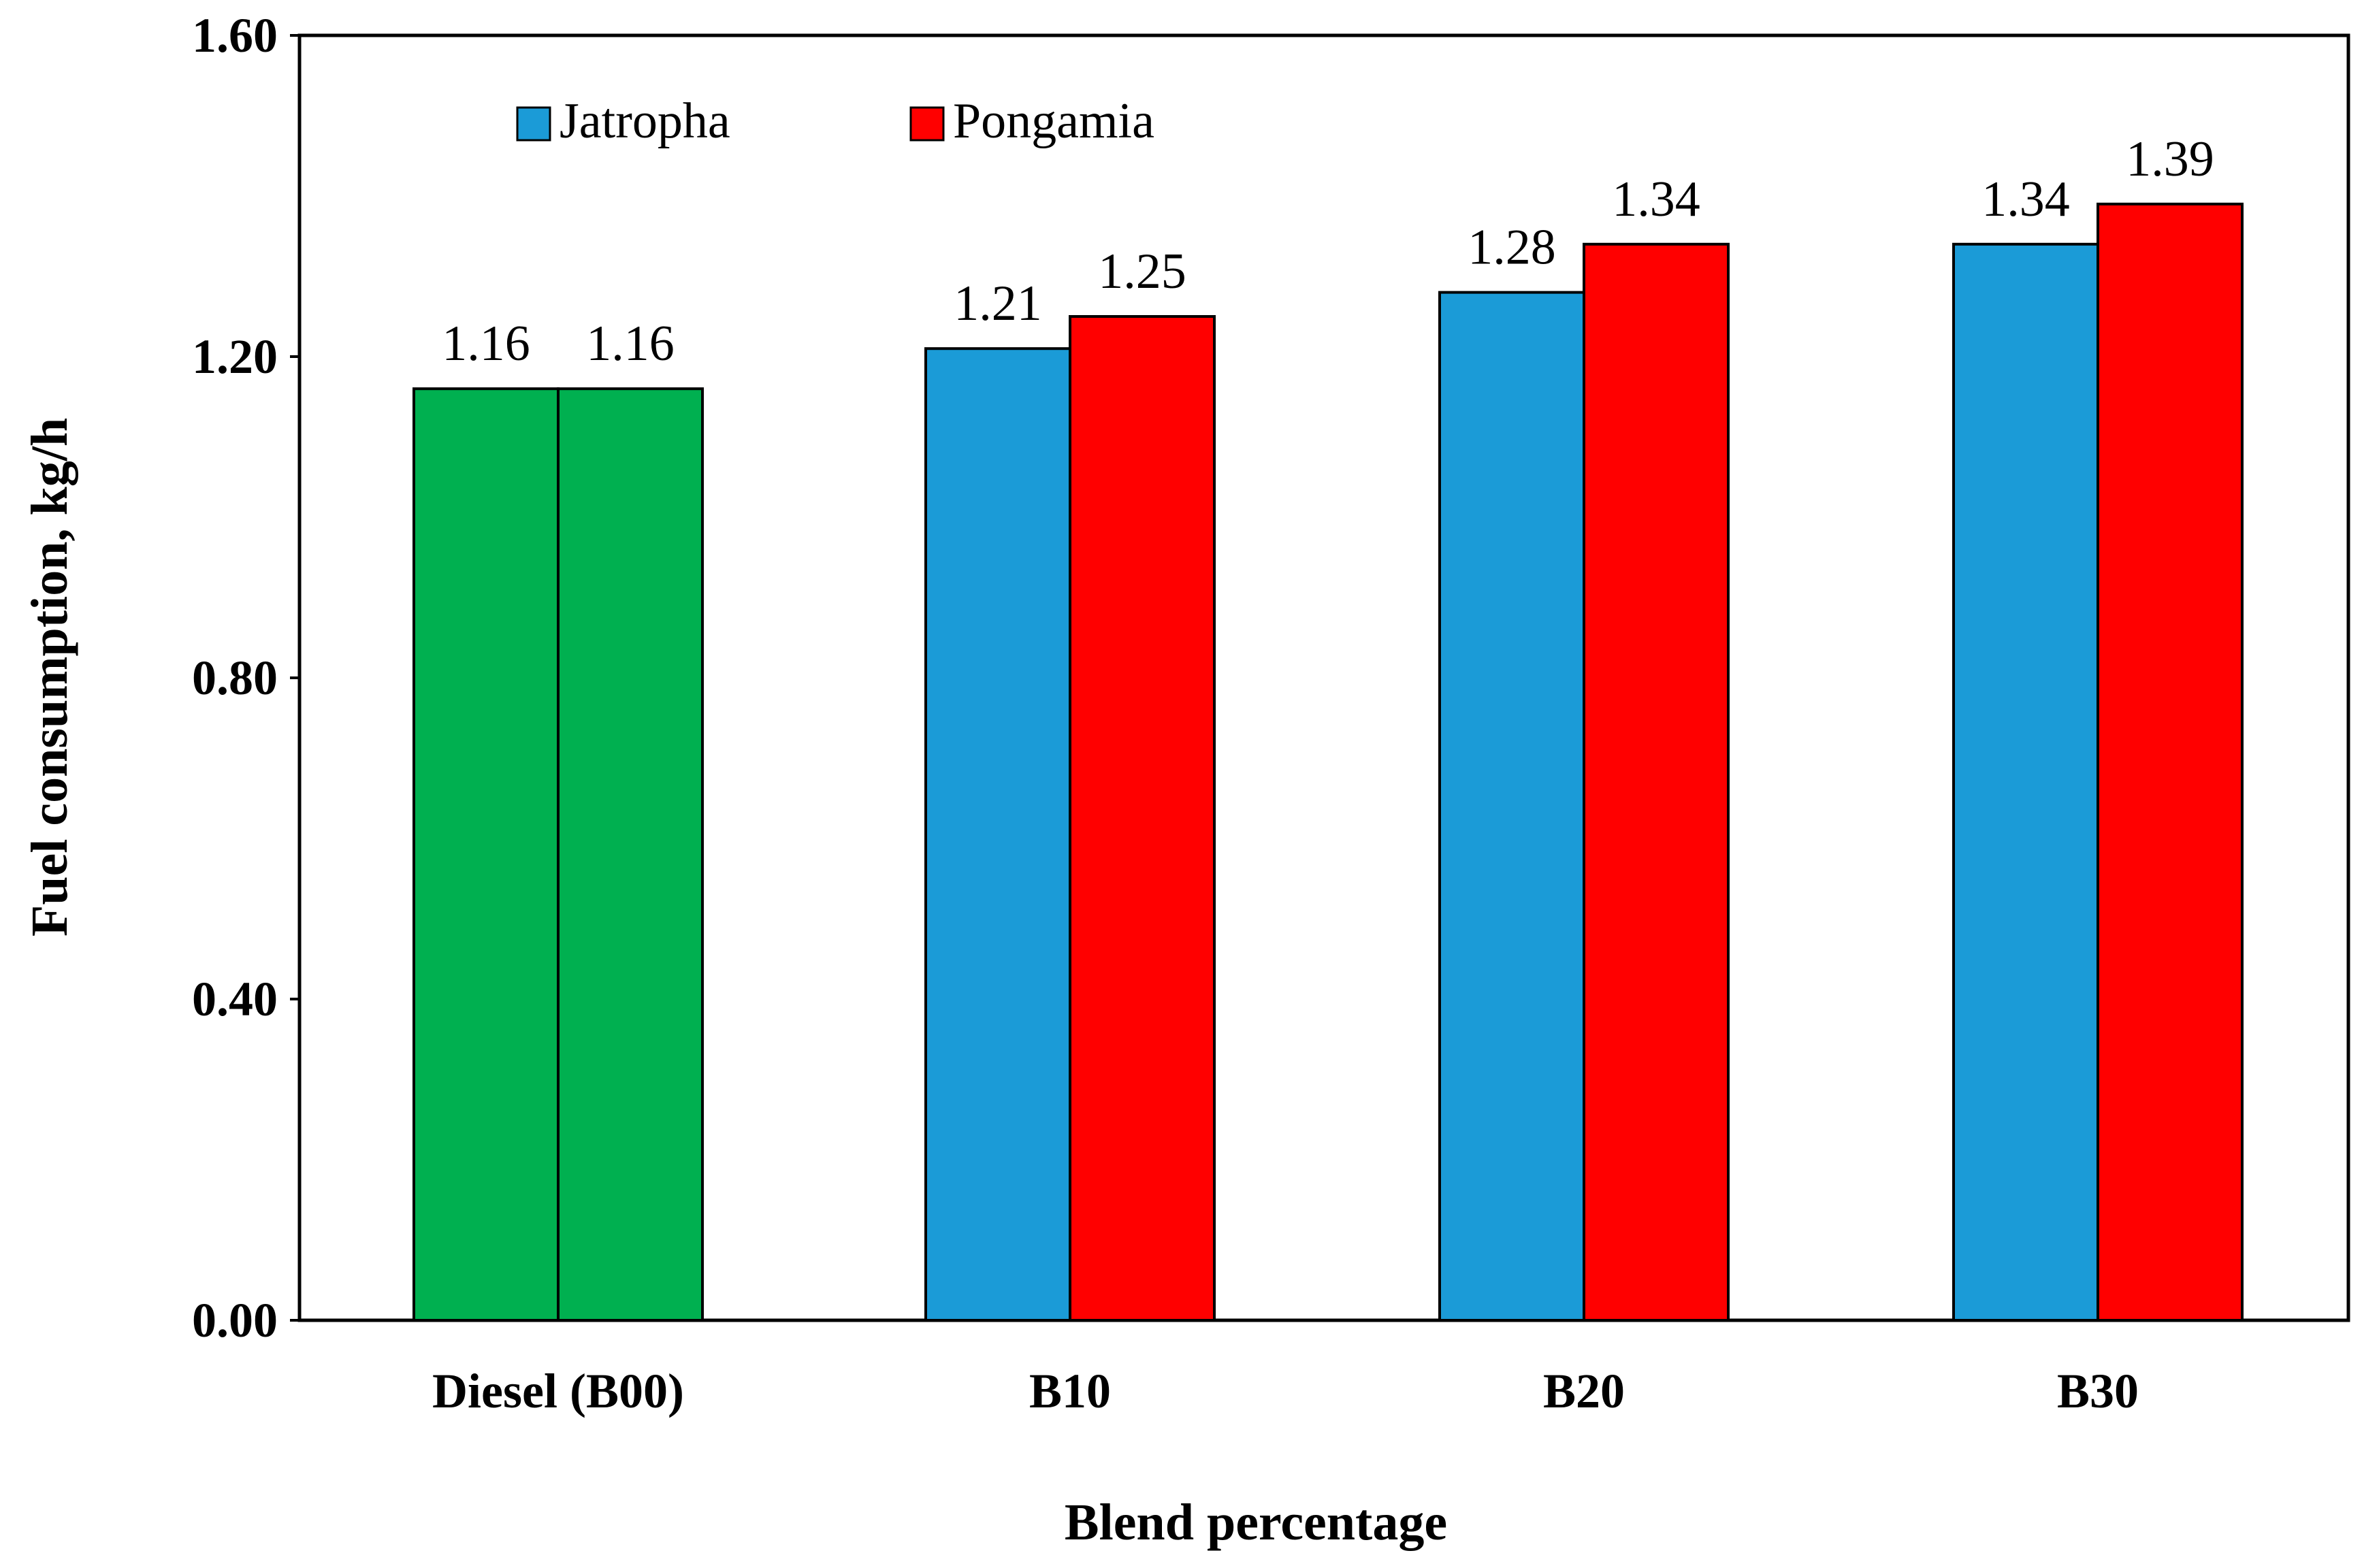 Image resolution: width=2379 pixels, height=1568 pixels. What do you see at coordinates (1256, 1523) in the screenshot?
I see `x-axis-title: Blend percentage` at bounding box center [1256, 1523].